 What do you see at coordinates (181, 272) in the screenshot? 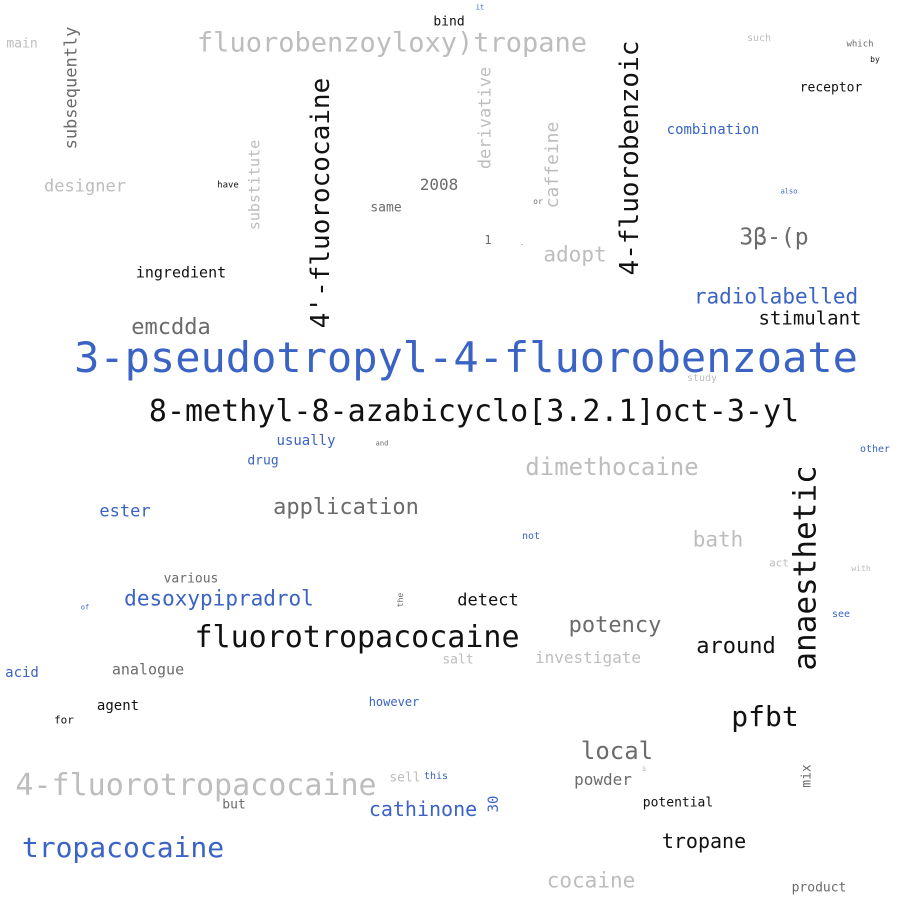
I see `word-cloud-word: ingredient` at bounding box center [181, 272].